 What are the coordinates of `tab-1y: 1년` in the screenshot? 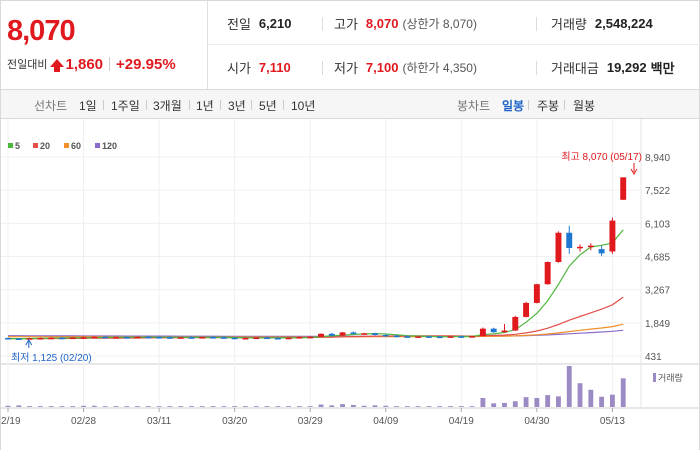 It's located at (205, 106).